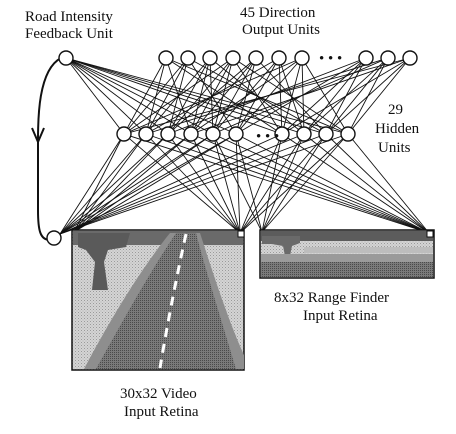 Image resolution: width=456 pixels, height=434 pixels. Describe the element at coordinates (347, 269) in the screenshot. I see `range-ground-band` at that location.